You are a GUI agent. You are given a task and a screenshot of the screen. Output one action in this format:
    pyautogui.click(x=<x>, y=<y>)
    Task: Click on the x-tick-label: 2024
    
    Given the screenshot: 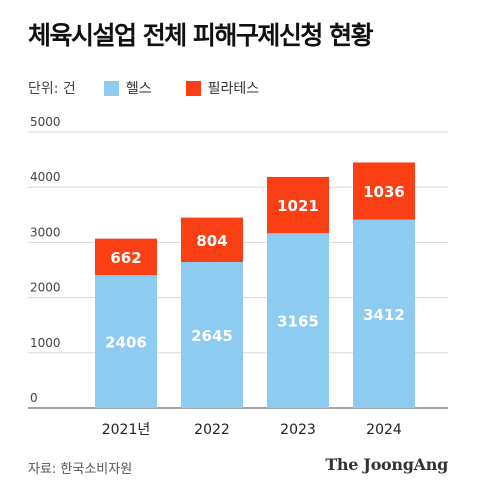 What is the action you would take?
    pyautogui.click(x=384, y=430)
    